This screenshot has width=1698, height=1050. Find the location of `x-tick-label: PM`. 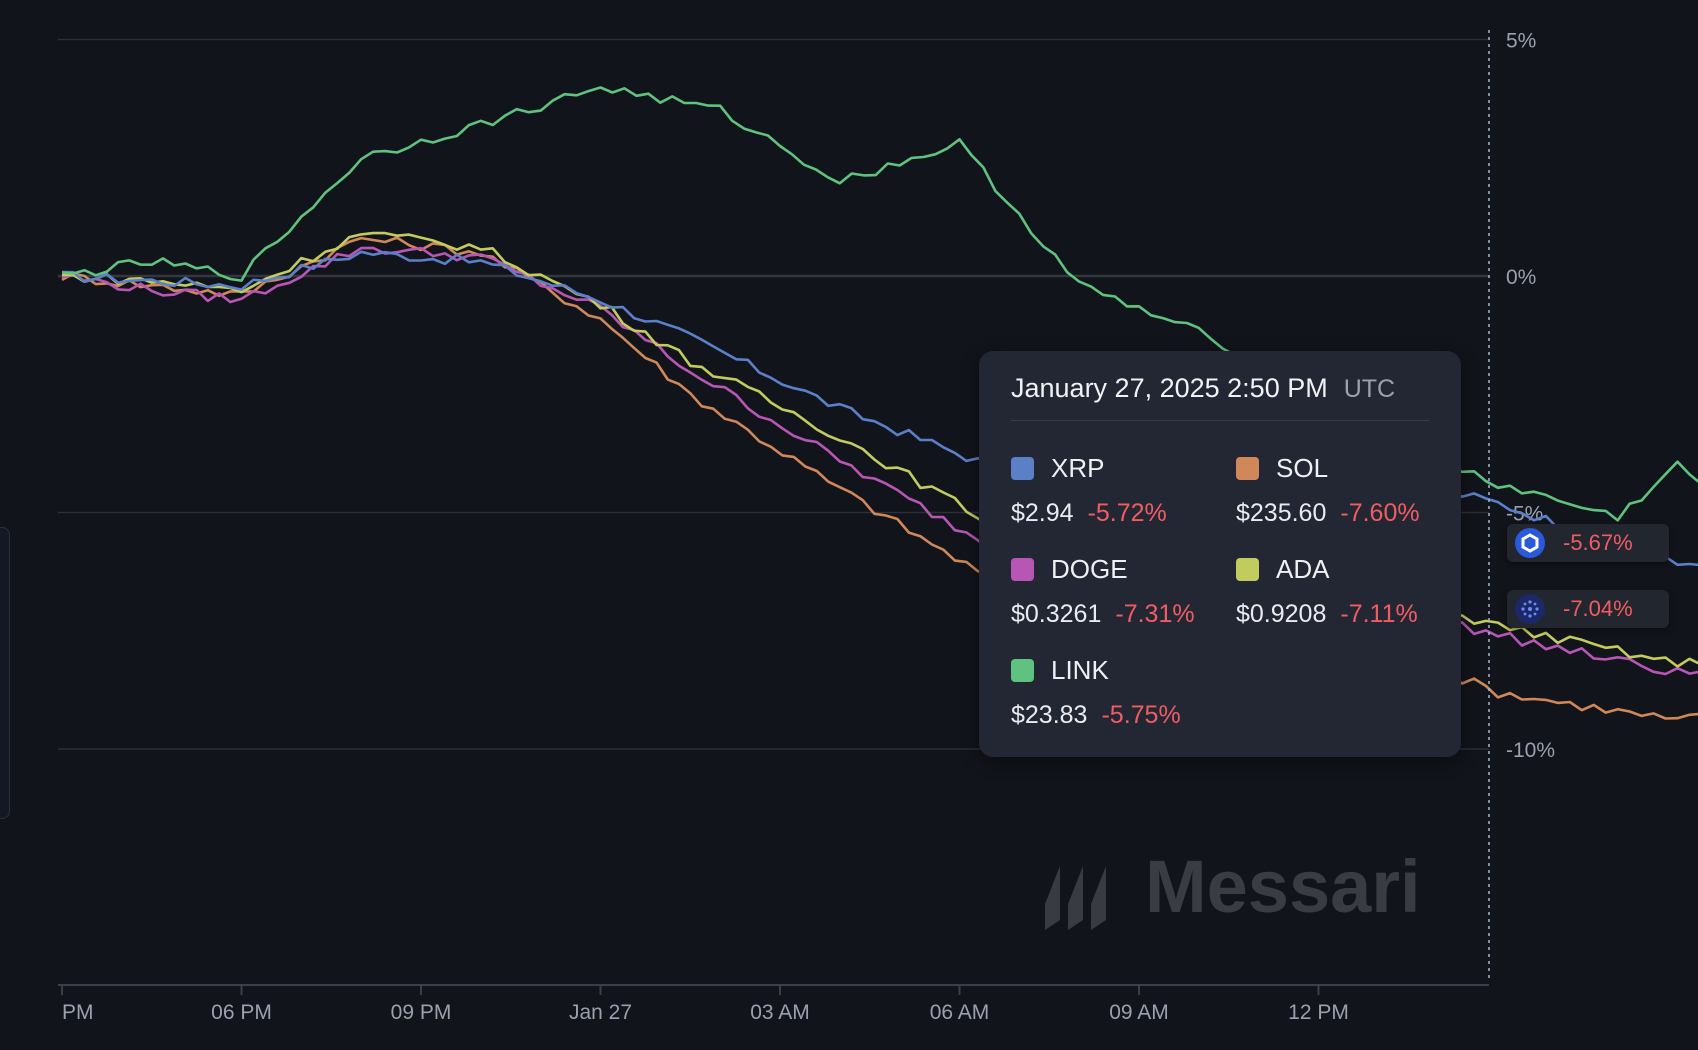

x-tick-label: PM is located at coordinates (78, 1012).